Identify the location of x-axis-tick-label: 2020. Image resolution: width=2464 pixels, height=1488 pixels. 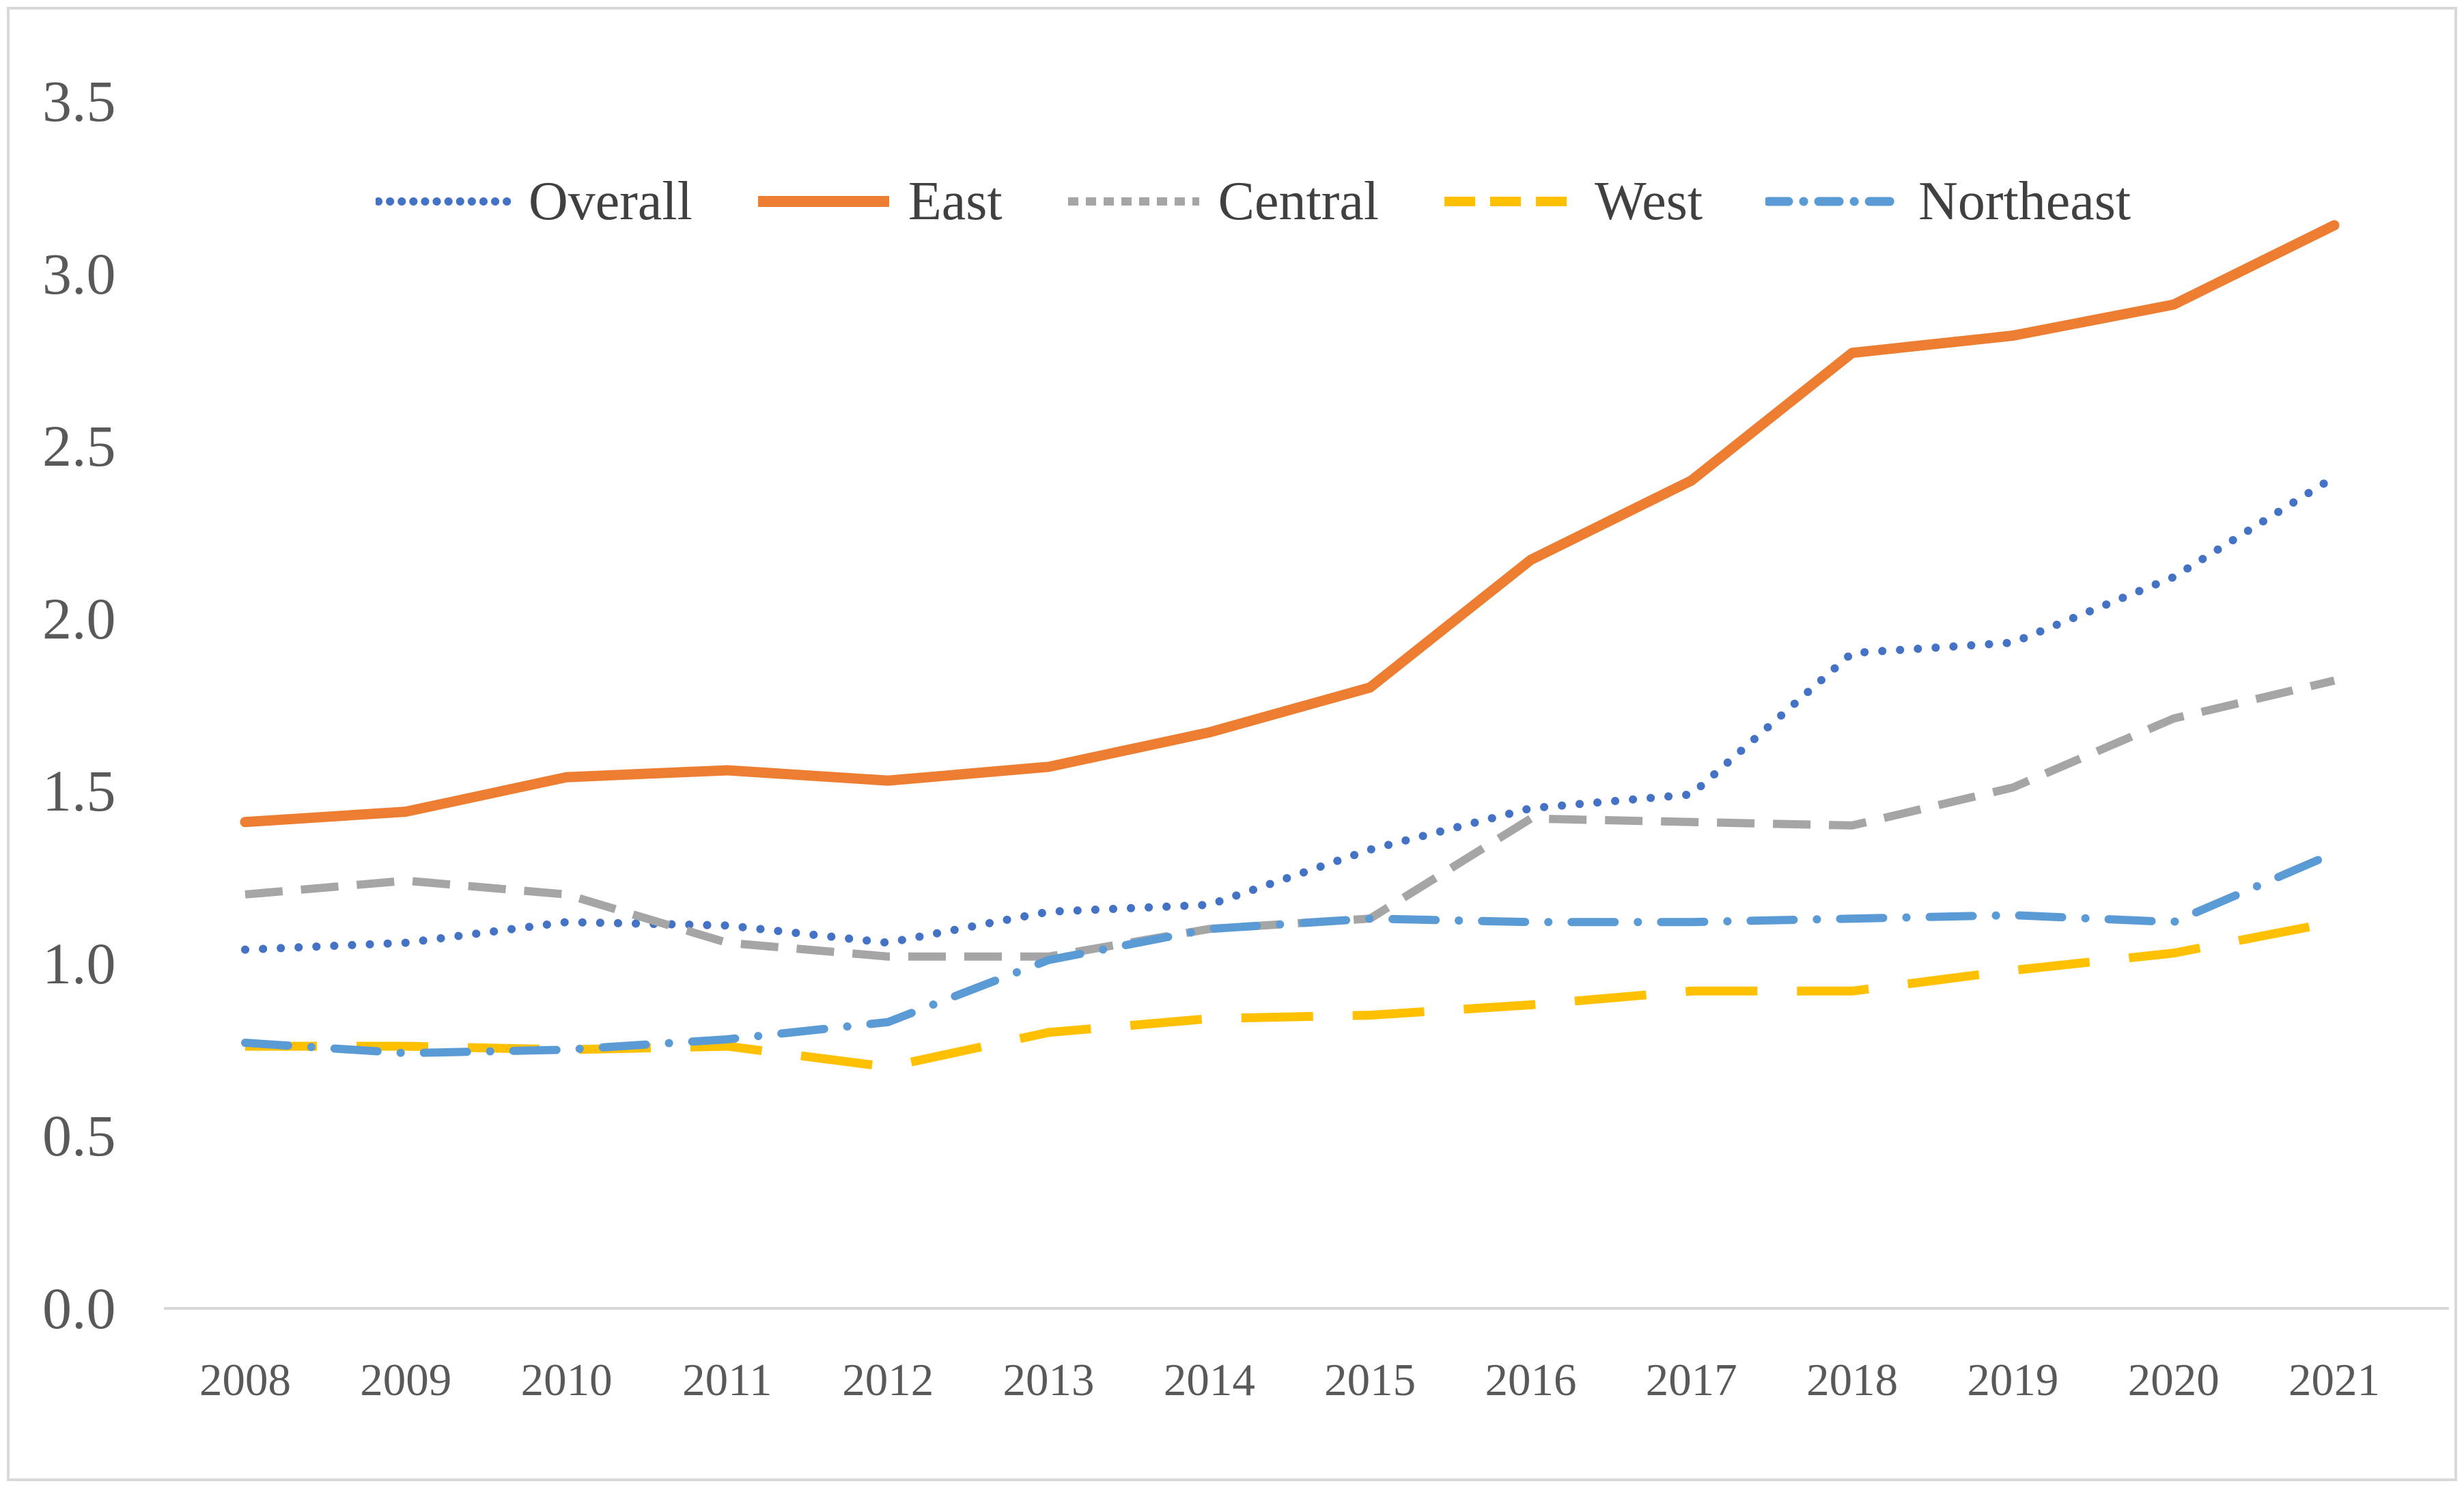
(2173, 1380).